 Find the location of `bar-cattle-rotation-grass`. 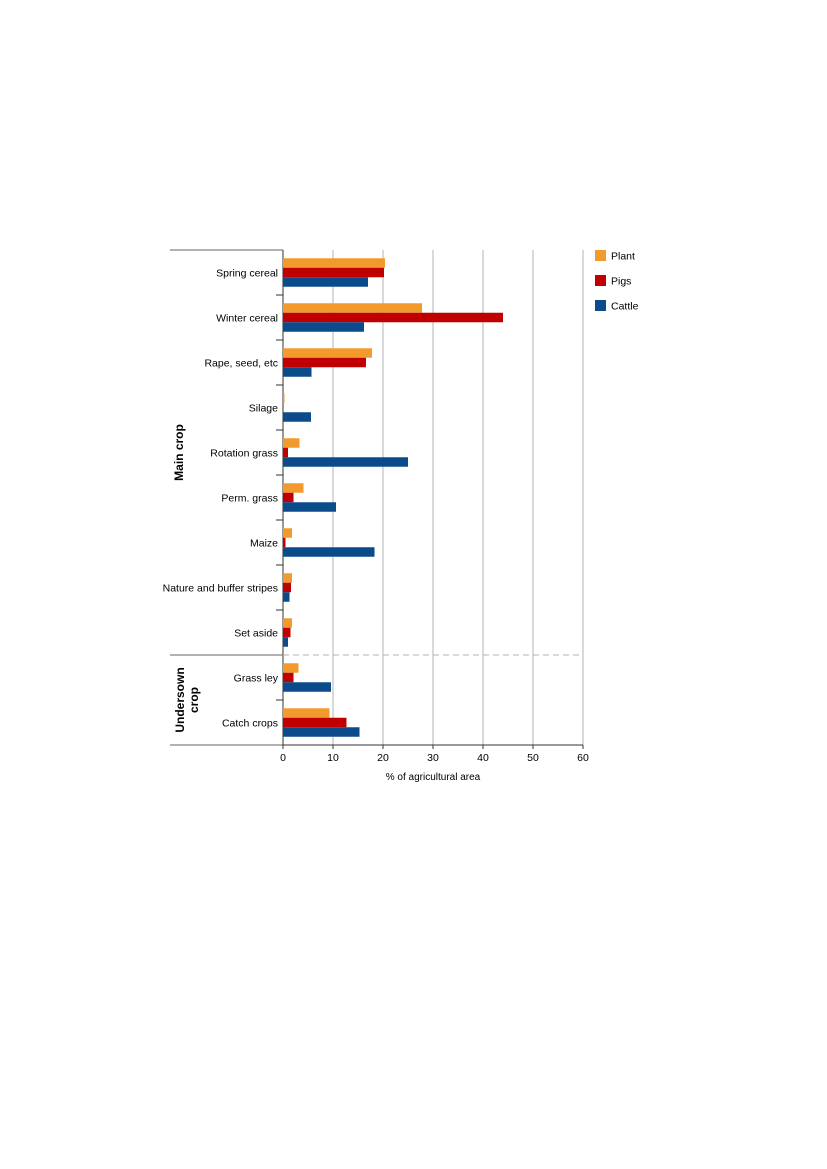

bar-cattle-rotation-grass is located at coordinates (345, 462).